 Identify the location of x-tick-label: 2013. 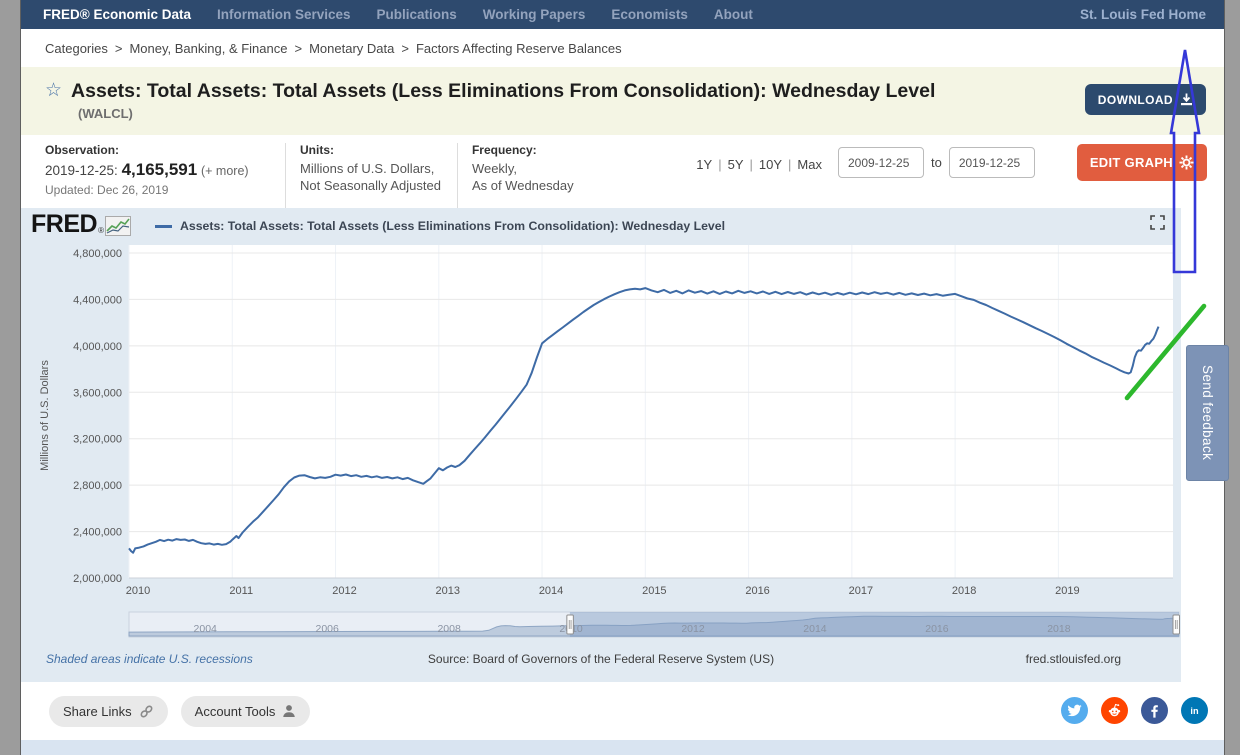
(448, 591).